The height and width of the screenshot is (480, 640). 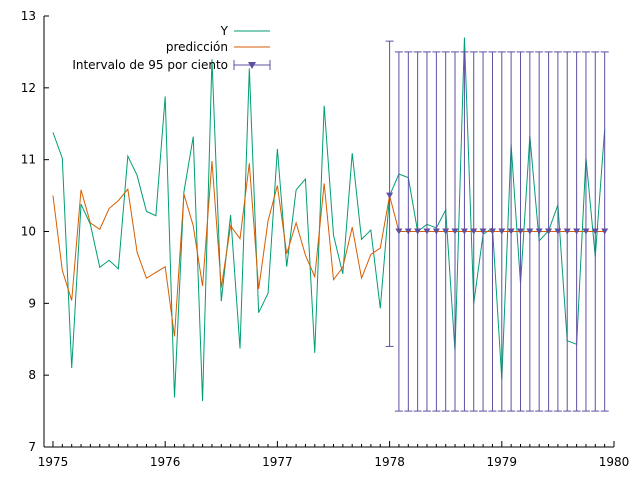 I want to click on x-tick-label: 1979, so click(x=502, y=462).